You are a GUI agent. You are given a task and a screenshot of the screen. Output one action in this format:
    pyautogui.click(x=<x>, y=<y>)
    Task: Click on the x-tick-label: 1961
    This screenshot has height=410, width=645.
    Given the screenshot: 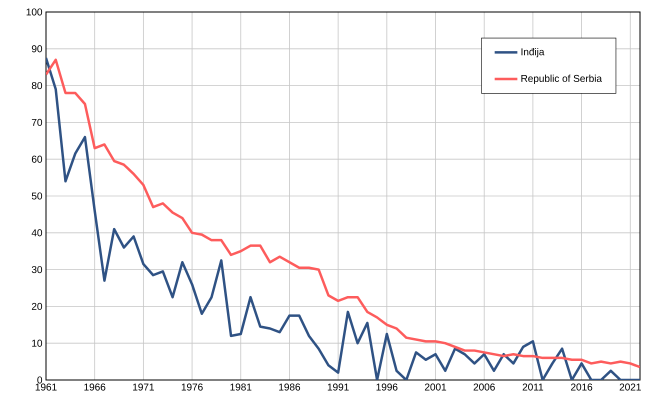 What is the action you would take?
    pyautogui.click(x=46, y=387)
    